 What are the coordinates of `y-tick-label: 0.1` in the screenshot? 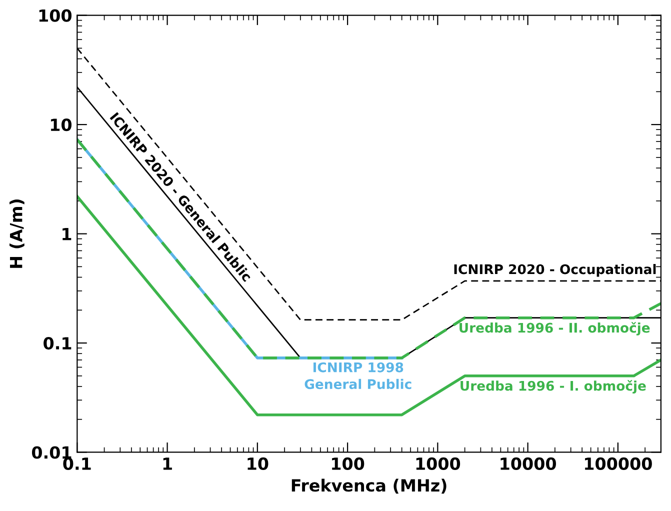 It's located at (58, 343).